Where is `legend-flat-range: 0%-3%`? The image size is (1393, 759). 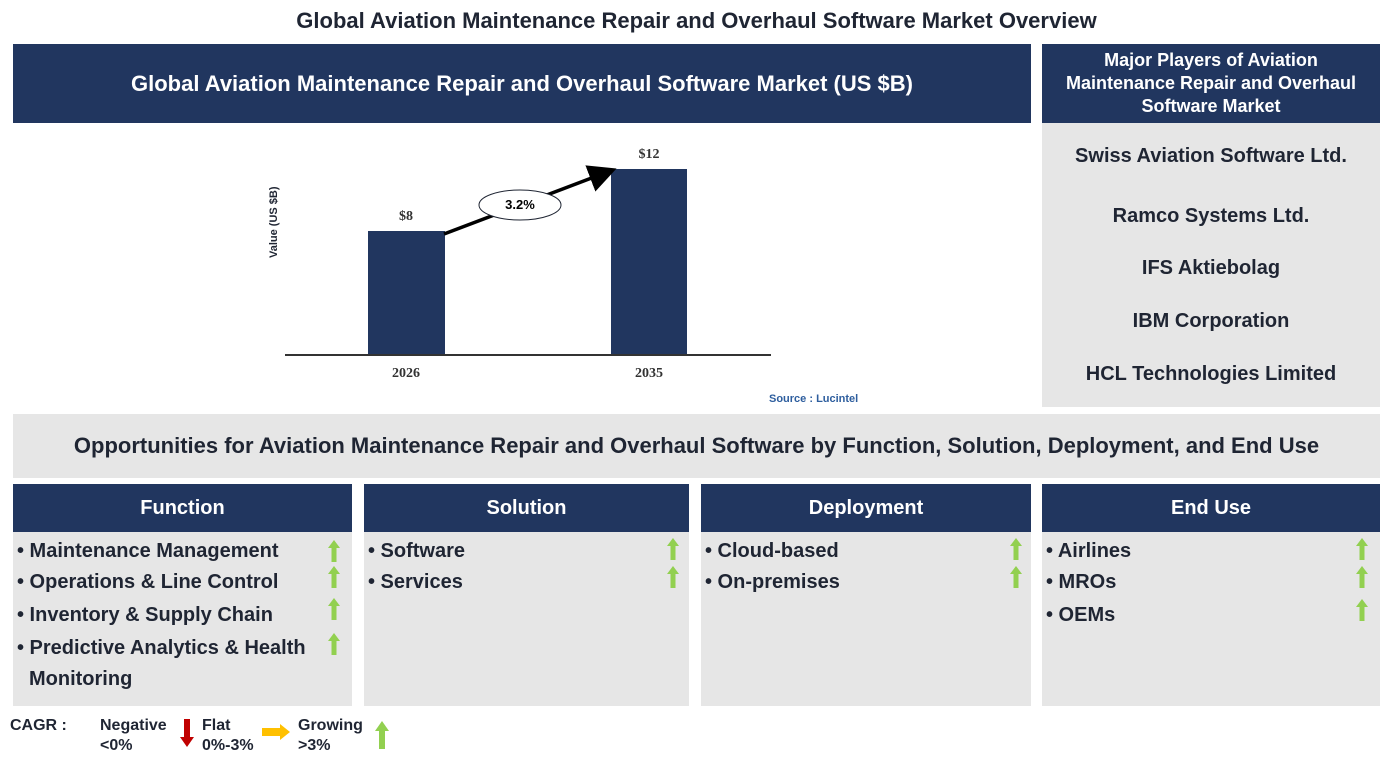 legend-flat-range: 0%-3% is located at coordinates (228, 745).